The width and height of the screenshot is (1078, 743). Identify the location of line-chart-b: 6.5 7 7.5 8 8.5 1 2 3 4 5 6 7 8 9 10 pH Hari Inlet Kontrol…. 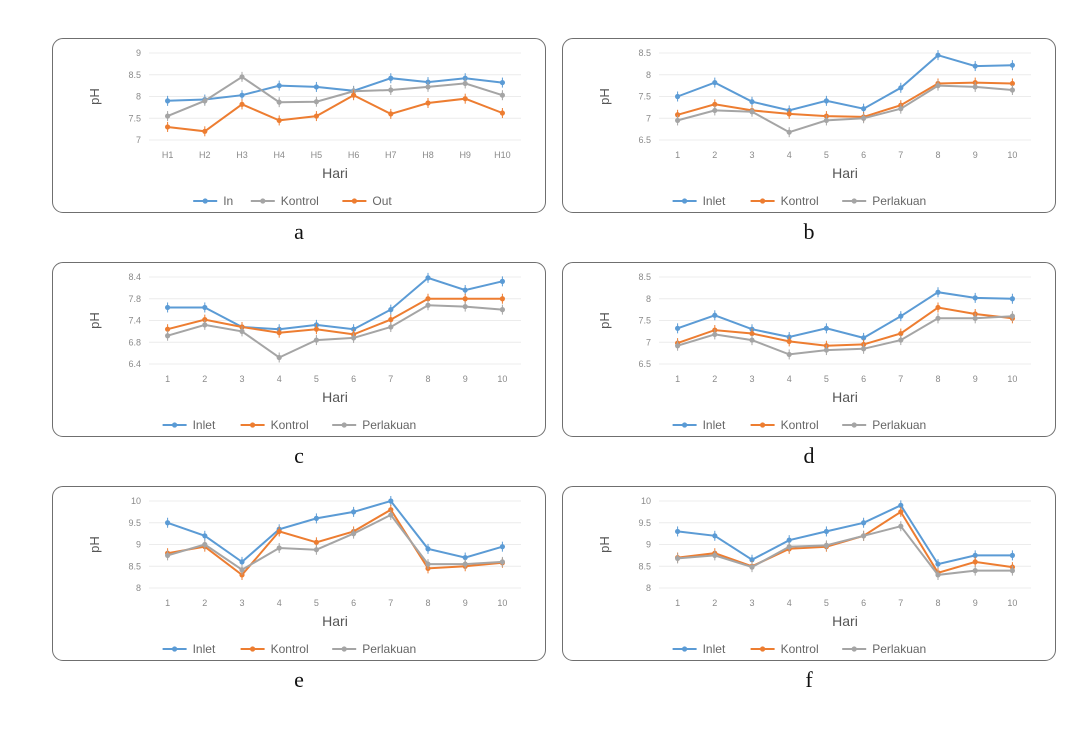
(814, 128).